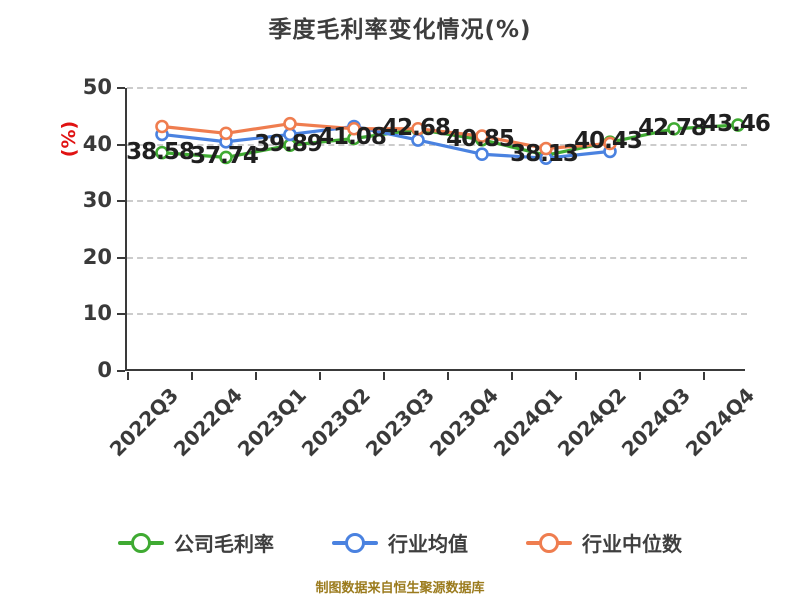 Image resolution: width=800 pixels, height=600 pixels. What do you see at coordinates (290, 145) in the screenshot?
I see `data-point-公司毛利率-2023Q1` at bounding box center [290, 145].